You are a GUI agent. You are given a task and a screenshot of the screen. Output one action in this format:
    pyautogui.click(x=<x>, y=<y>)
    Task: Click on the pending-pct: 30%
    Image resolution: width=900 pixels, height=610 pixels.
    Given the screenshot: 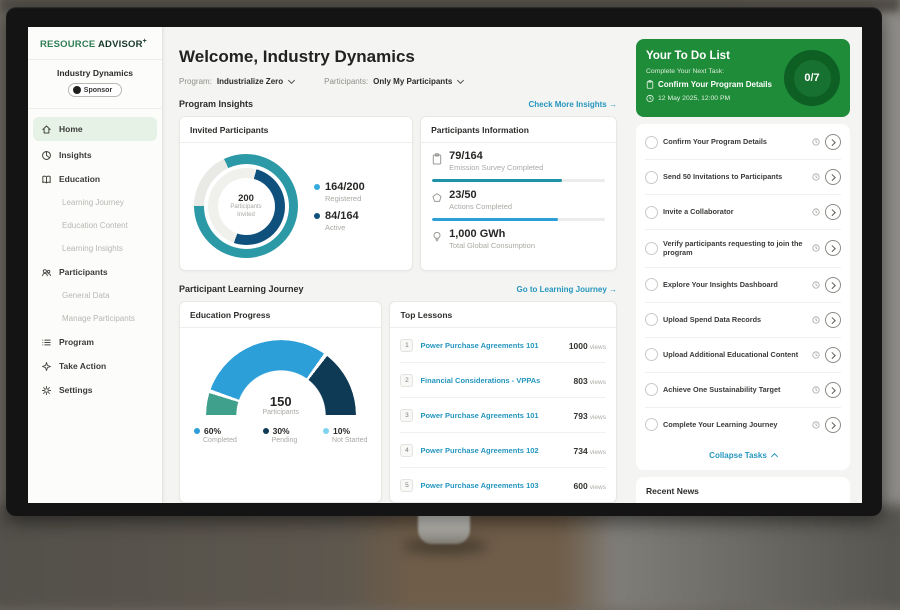 What is the action you would take?
    pyautogui.click(x=281, y=431)
    